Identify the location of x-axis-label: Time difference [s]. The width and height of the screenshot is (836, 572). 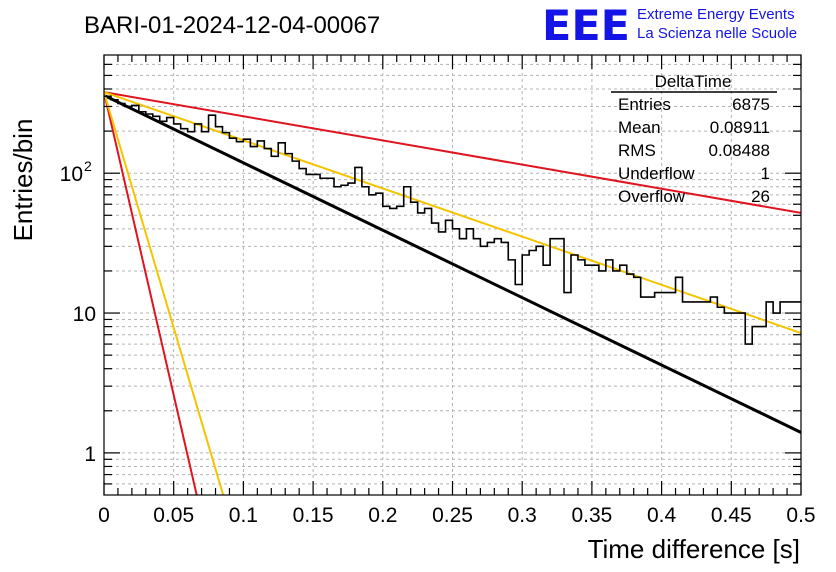
(694, 549).